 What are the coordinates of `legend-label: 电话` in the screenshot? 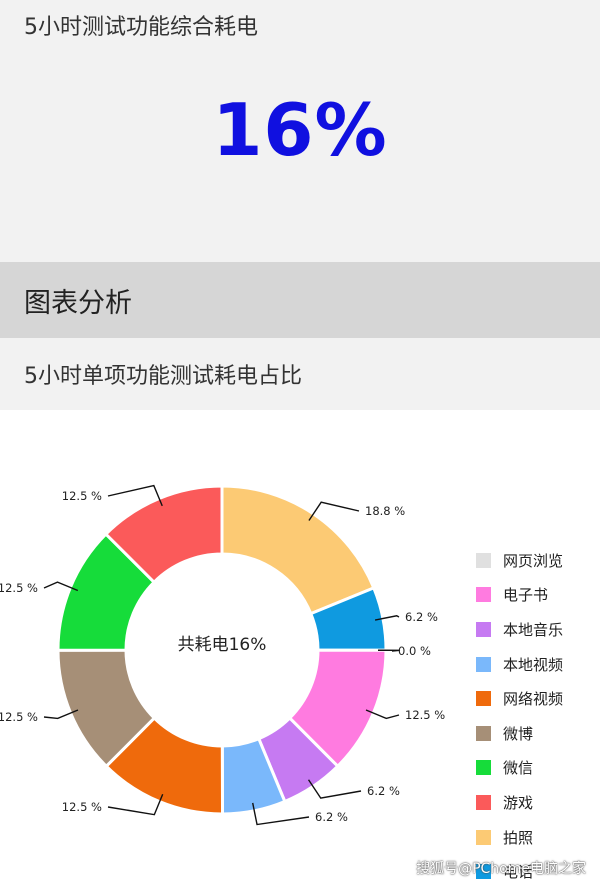 It's located at (518, 872).